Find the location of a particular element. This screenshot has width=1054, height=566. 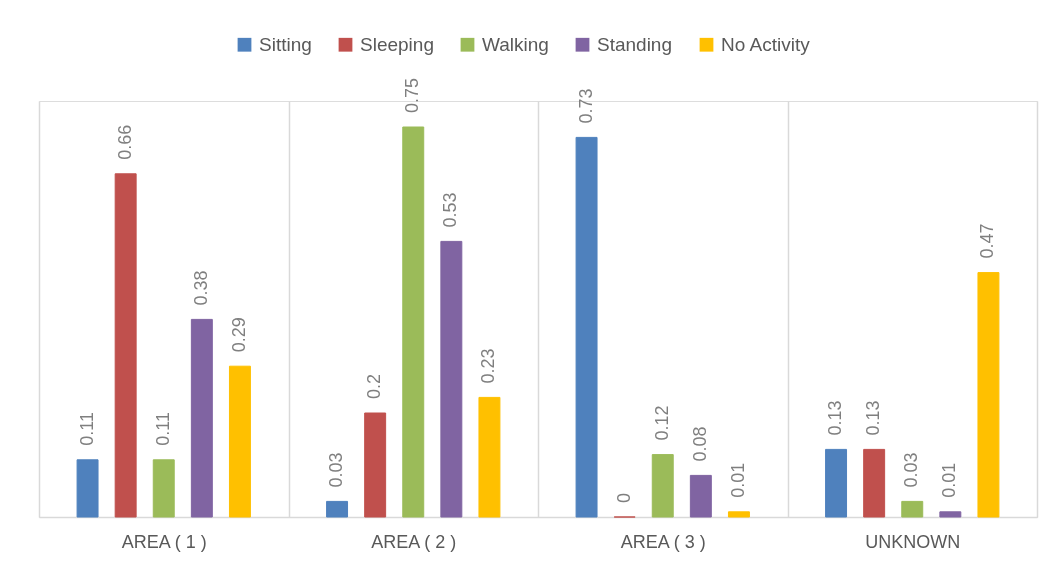

data-label: 0.08 is located at coordinates (699, 444).